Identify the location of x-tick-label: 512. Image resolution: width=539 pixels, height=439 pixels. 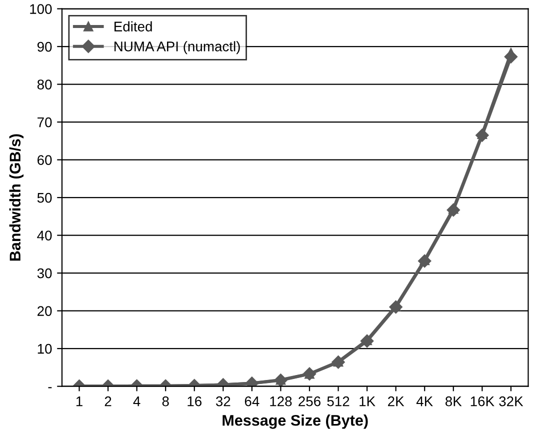
(338, 401).